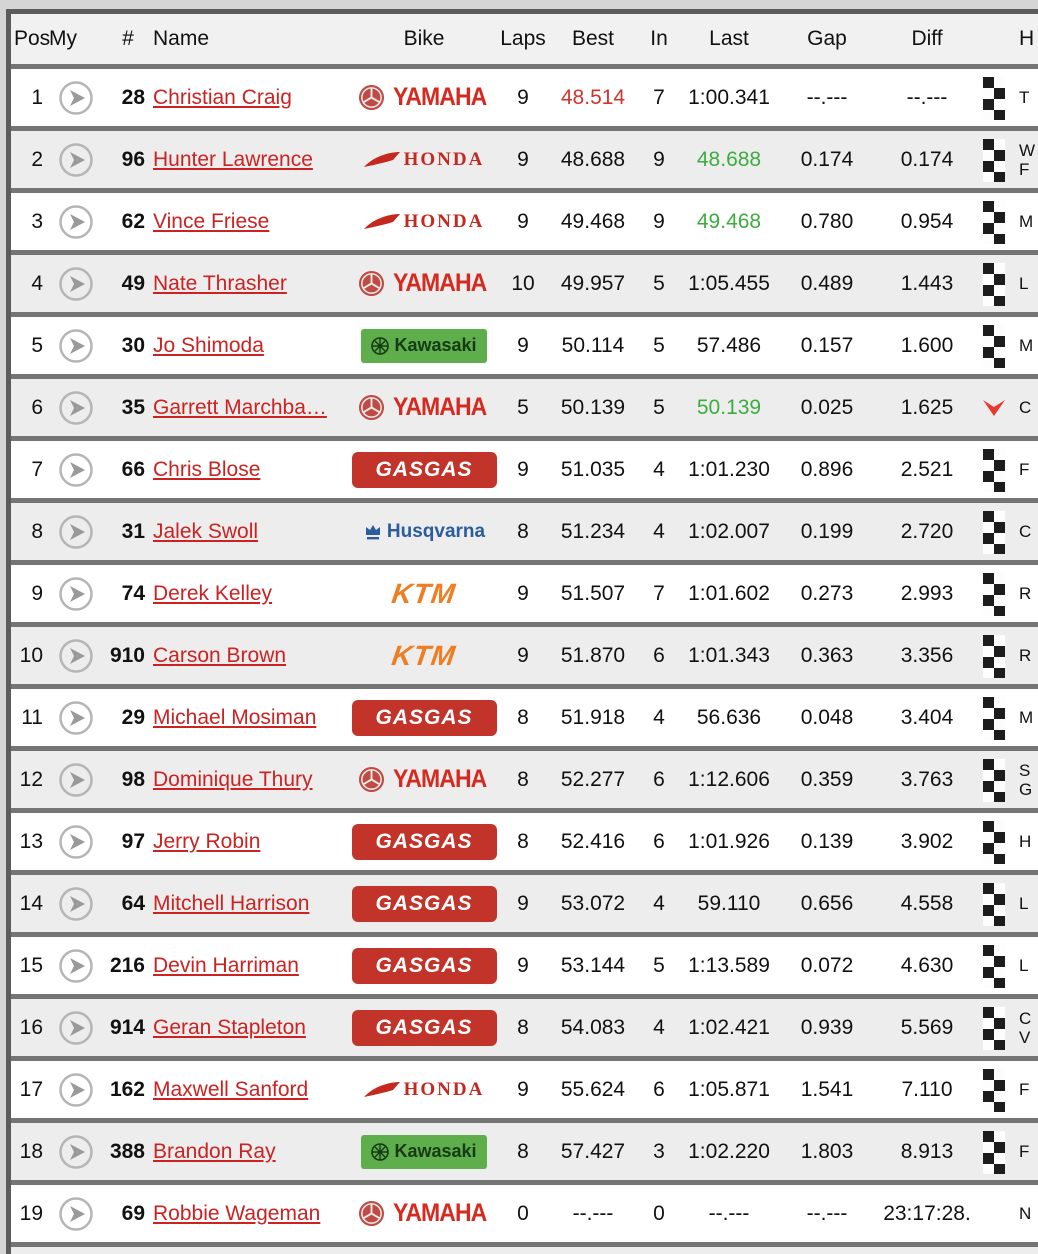 This screenshot has height=1254, width=1038. What do you see at coordinates (523, 717) in the screenshot?
I see `laps-cell: 8` at bounding box center [523, 717].